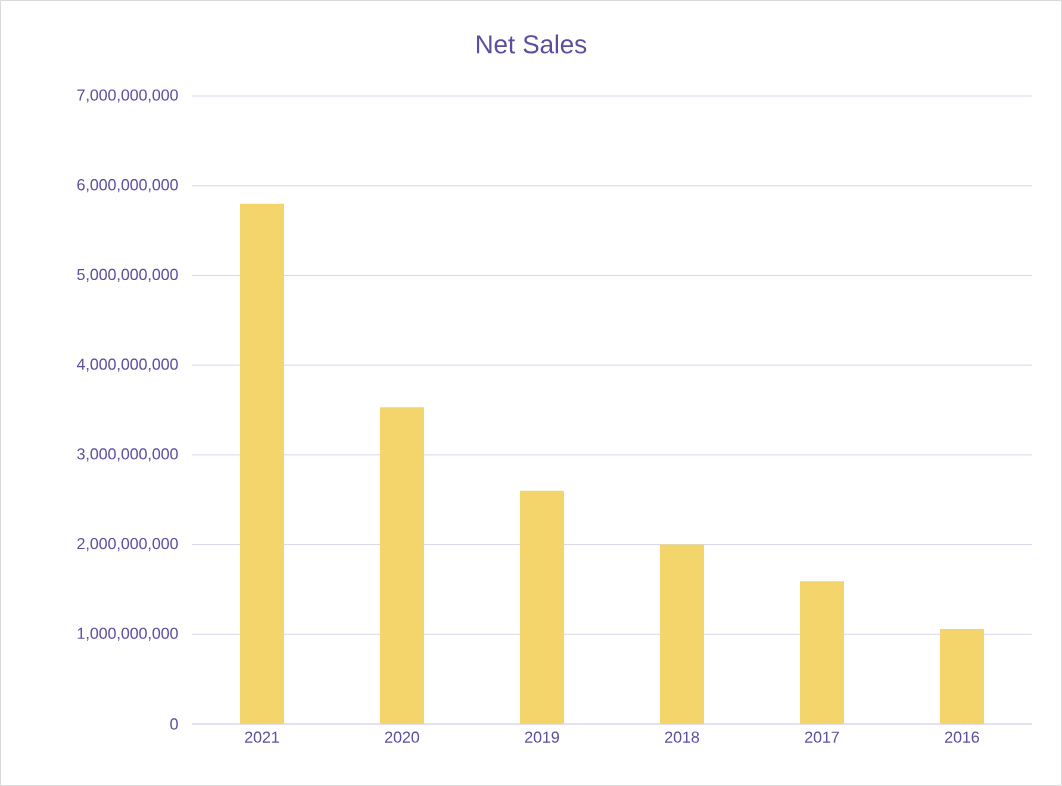 This screenshot has width=1062, height=786. Describe the element at coordinates (127, 634) in the screenshot. I see `y-tick-label: 1,000,000,000` at that location.